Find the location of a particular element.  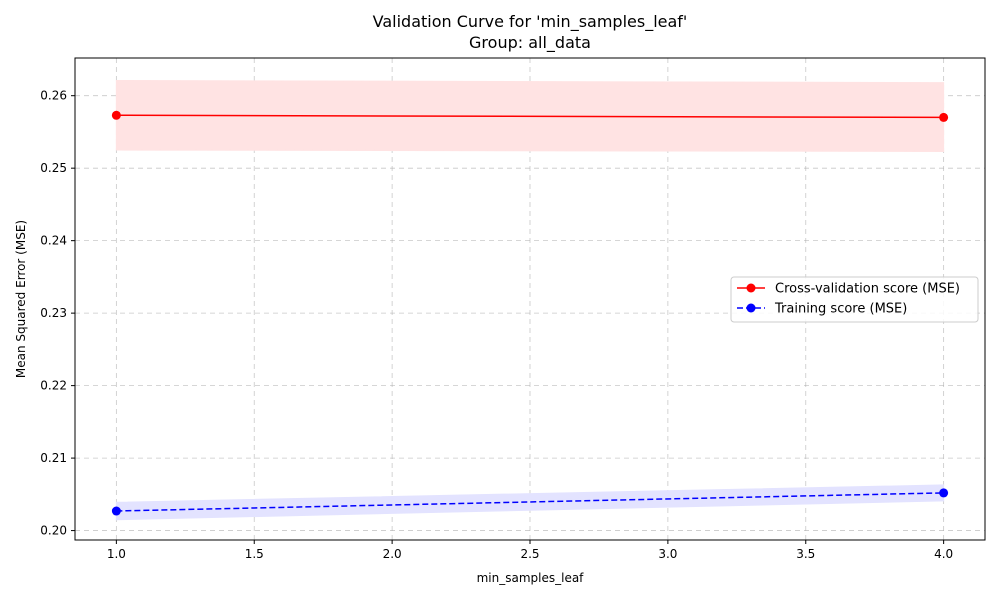

y-tick-label: 0.24 is located at coordinates (53, 241).